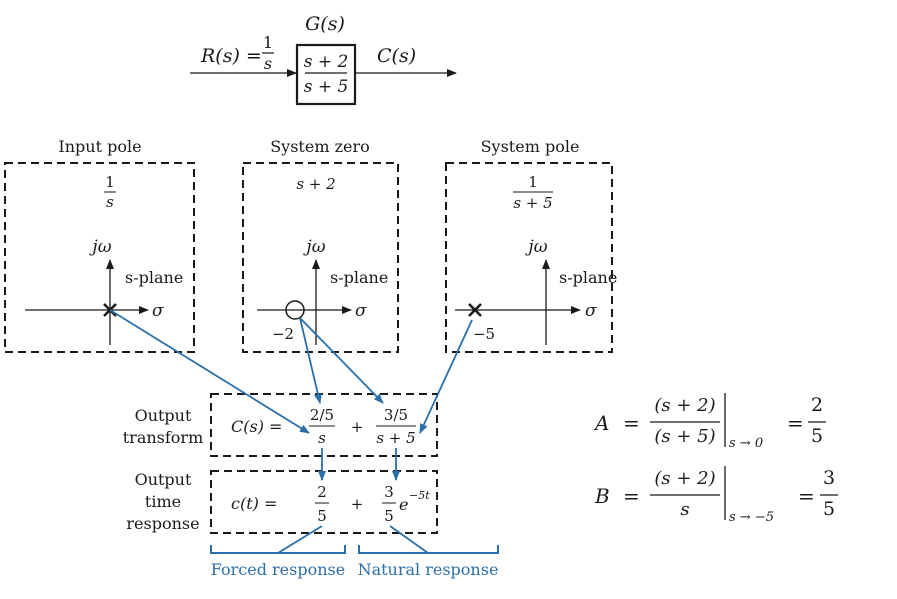 The image size is (897, 599). What do you see at coordinates (341, 360) in the screenshot?
I see `arrow-zero-to-term2` at bounding box center [341, 360].